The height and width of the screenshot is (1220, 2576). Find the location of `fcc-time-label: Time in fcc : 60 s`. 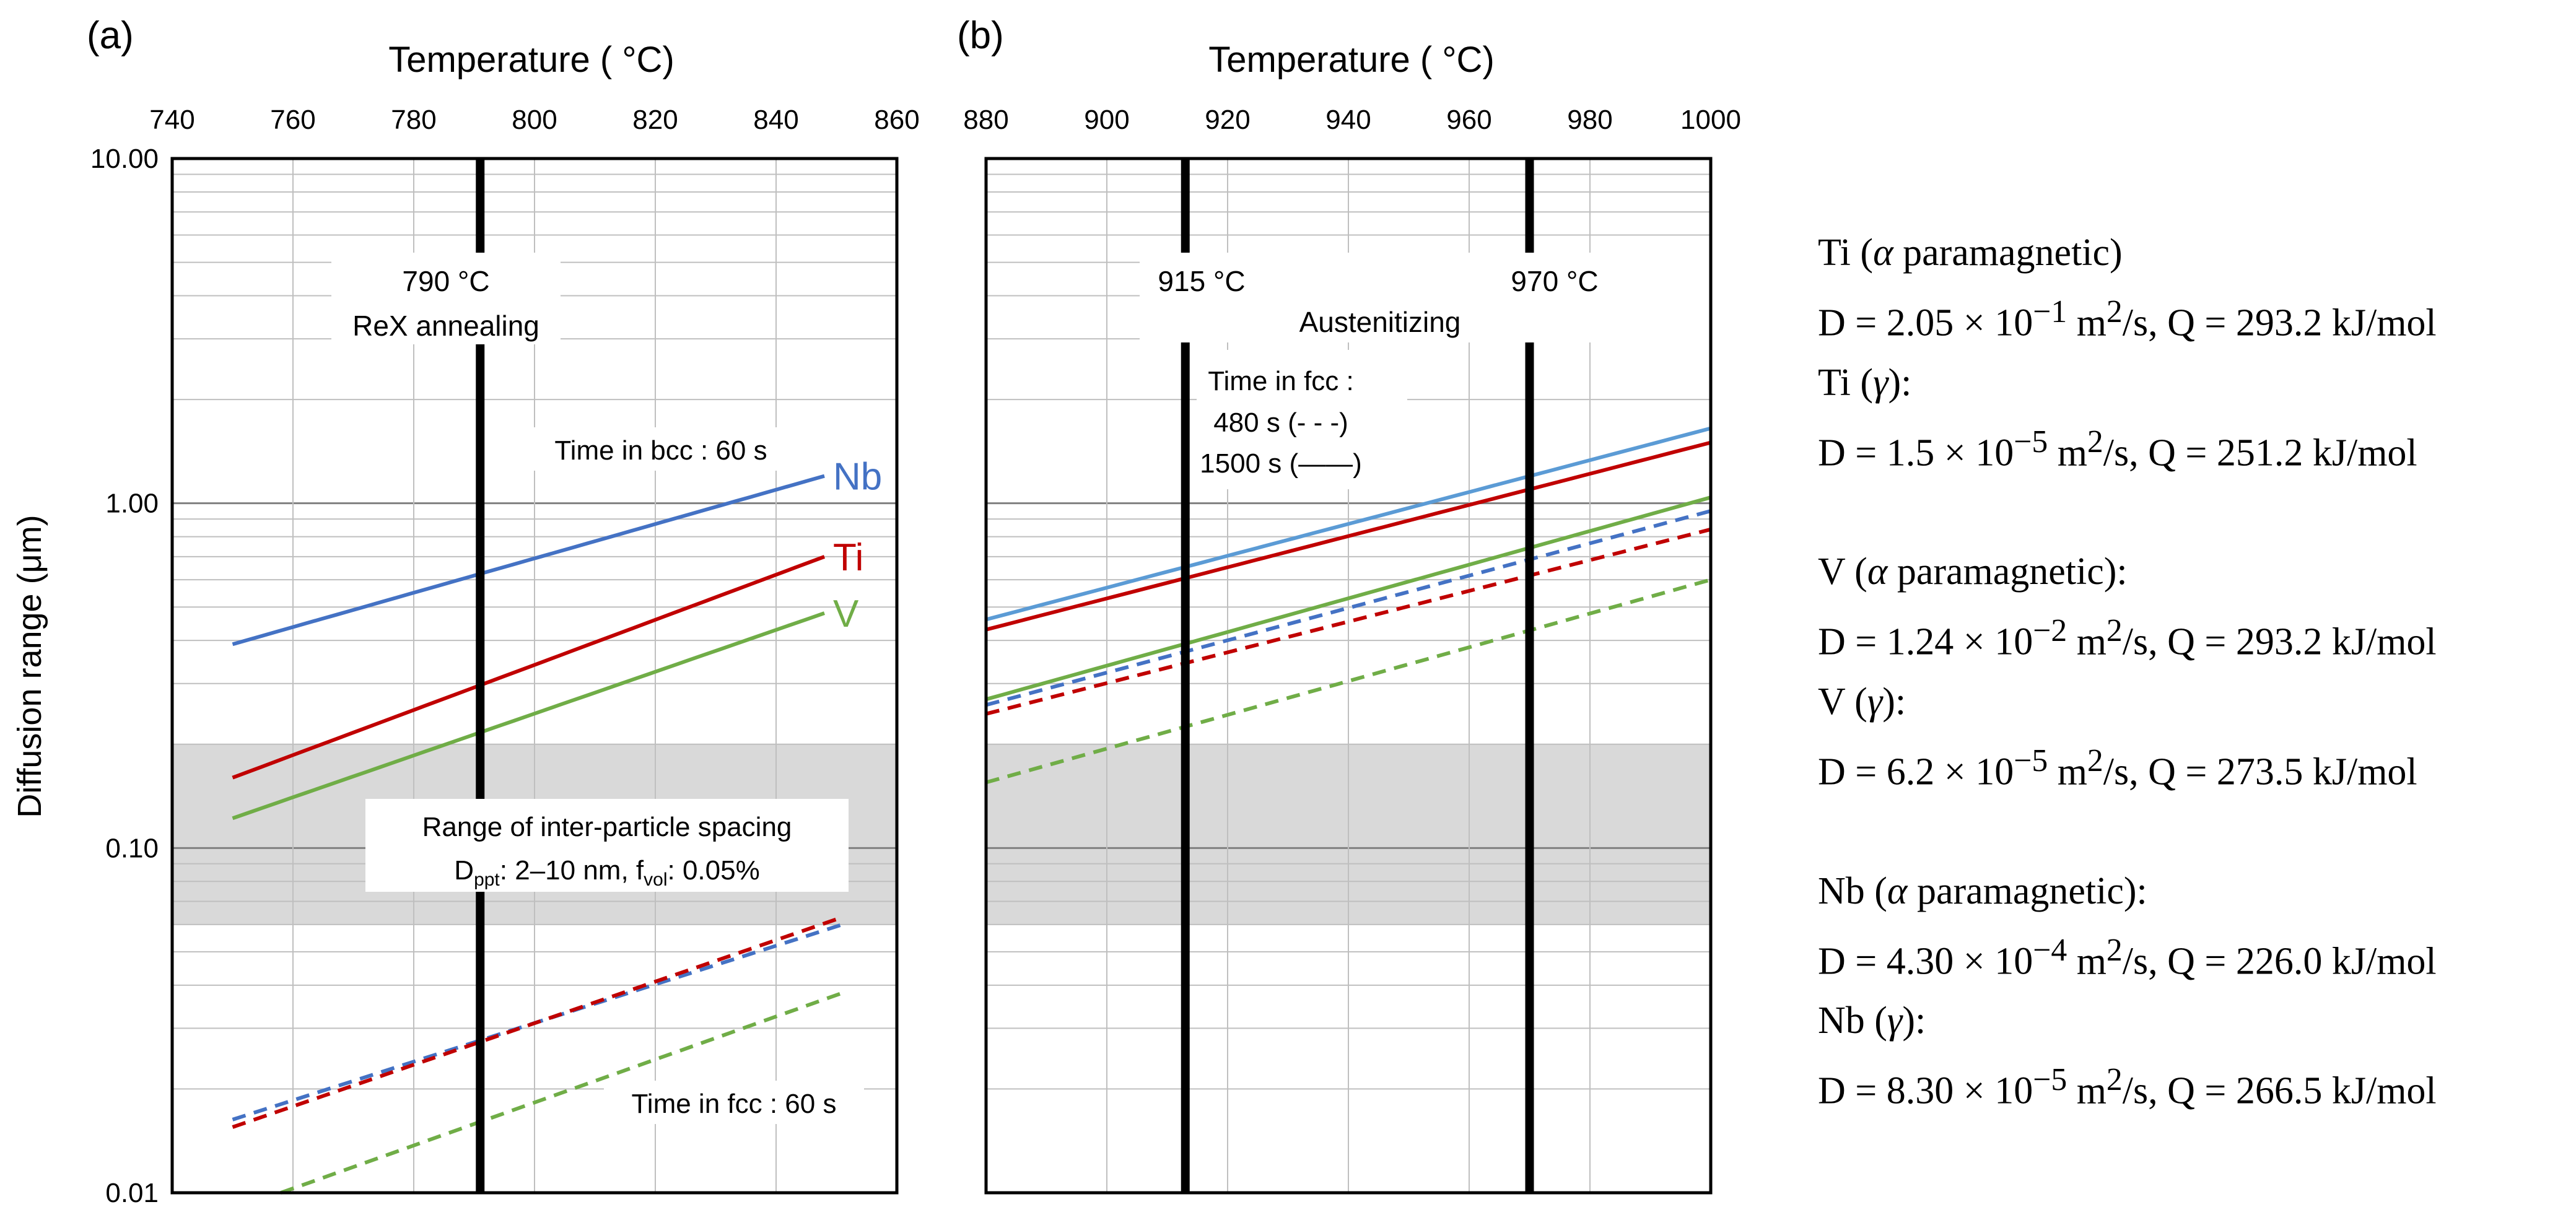

fcc-time-label: Time in fcc : 60 s is located at coordinates (734, 1104).